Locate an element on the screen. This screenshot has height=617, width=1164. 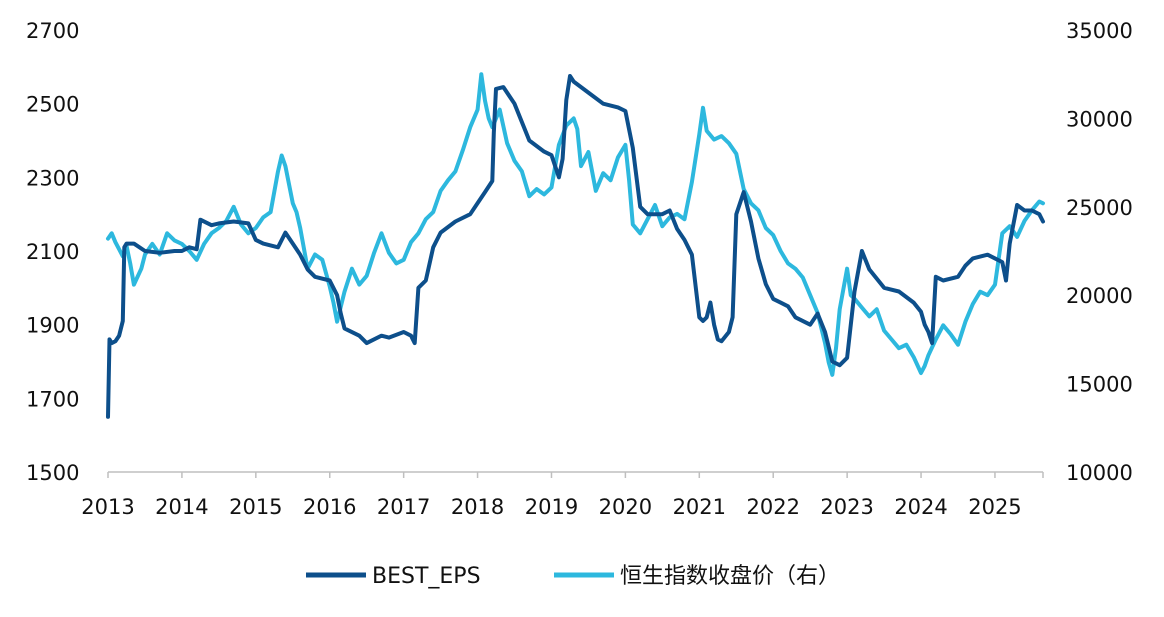
legend-label-hang-seng: 恒生指数收盘价（右） is located at coordinates (730, 576).